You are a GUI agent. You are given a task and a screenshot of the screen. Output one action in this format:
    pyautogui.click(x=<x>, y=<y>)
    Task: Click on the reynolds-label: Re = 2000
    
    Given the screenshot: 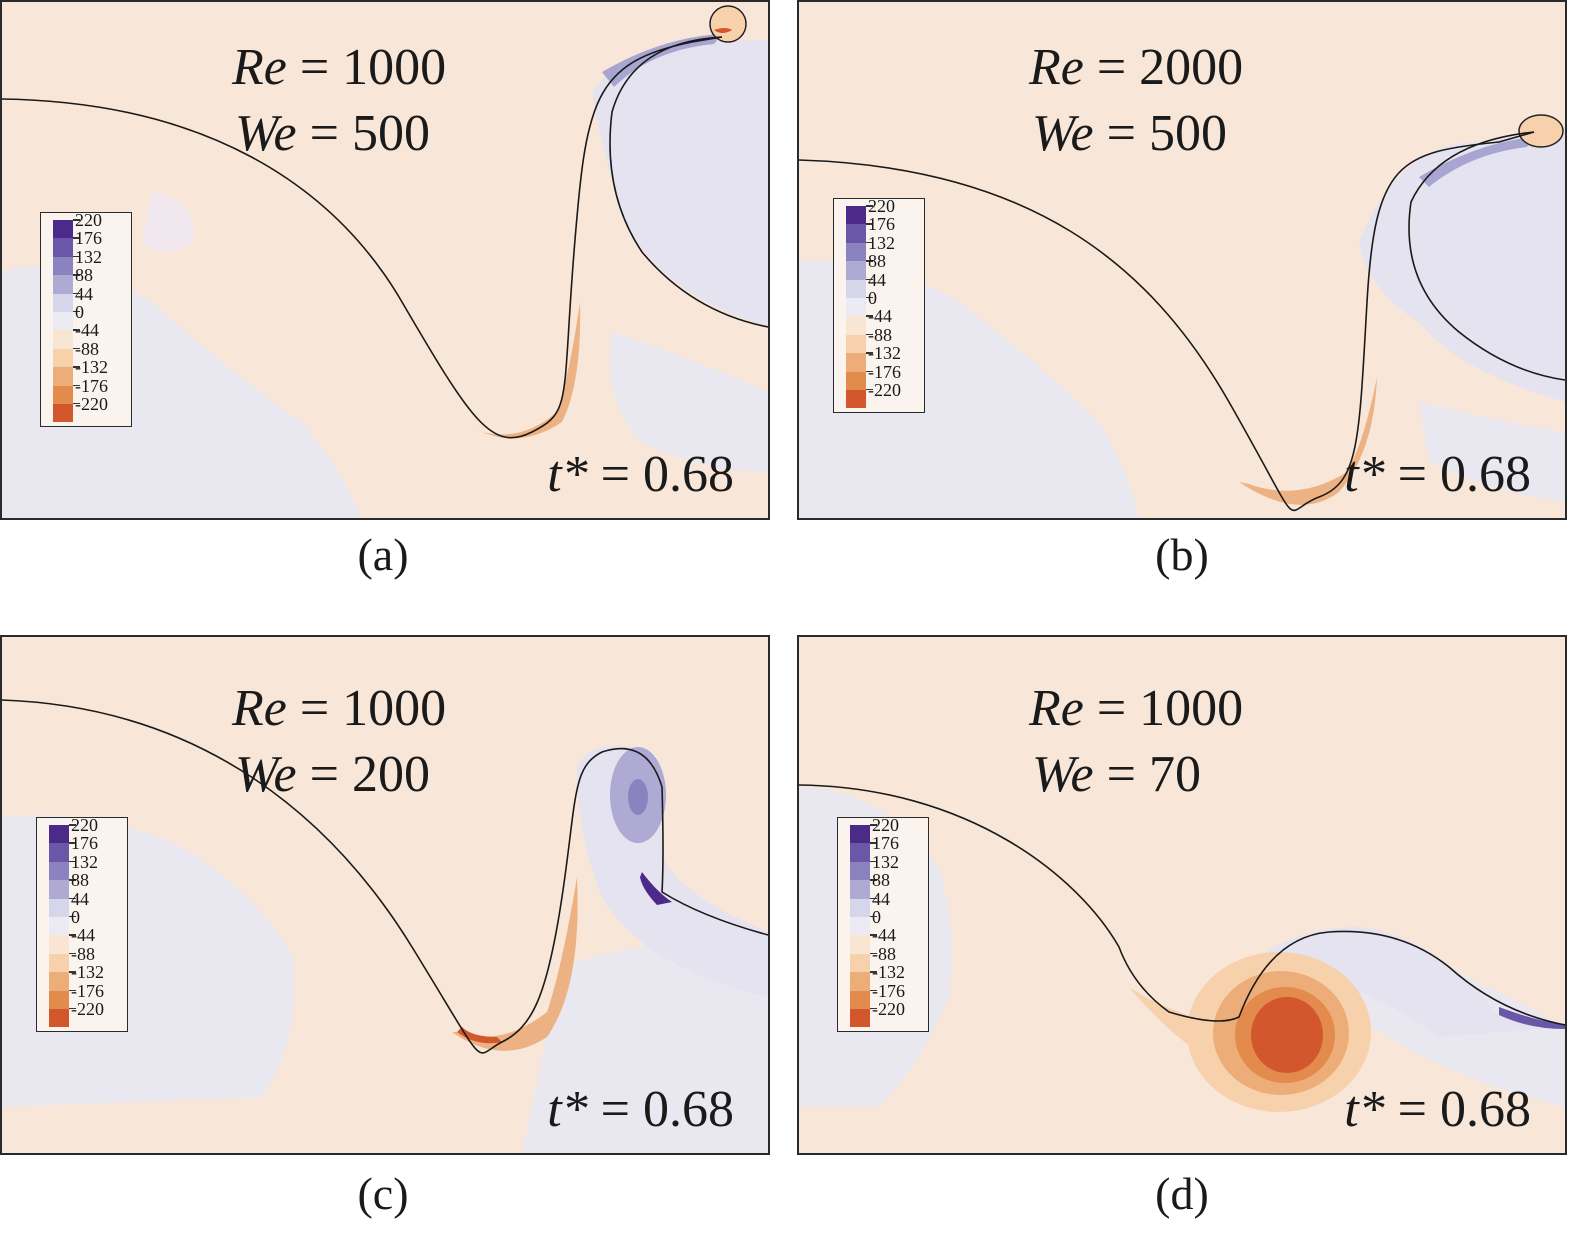 What is the action you would take?
    pyautogui.click(x=1136, y=67)
    